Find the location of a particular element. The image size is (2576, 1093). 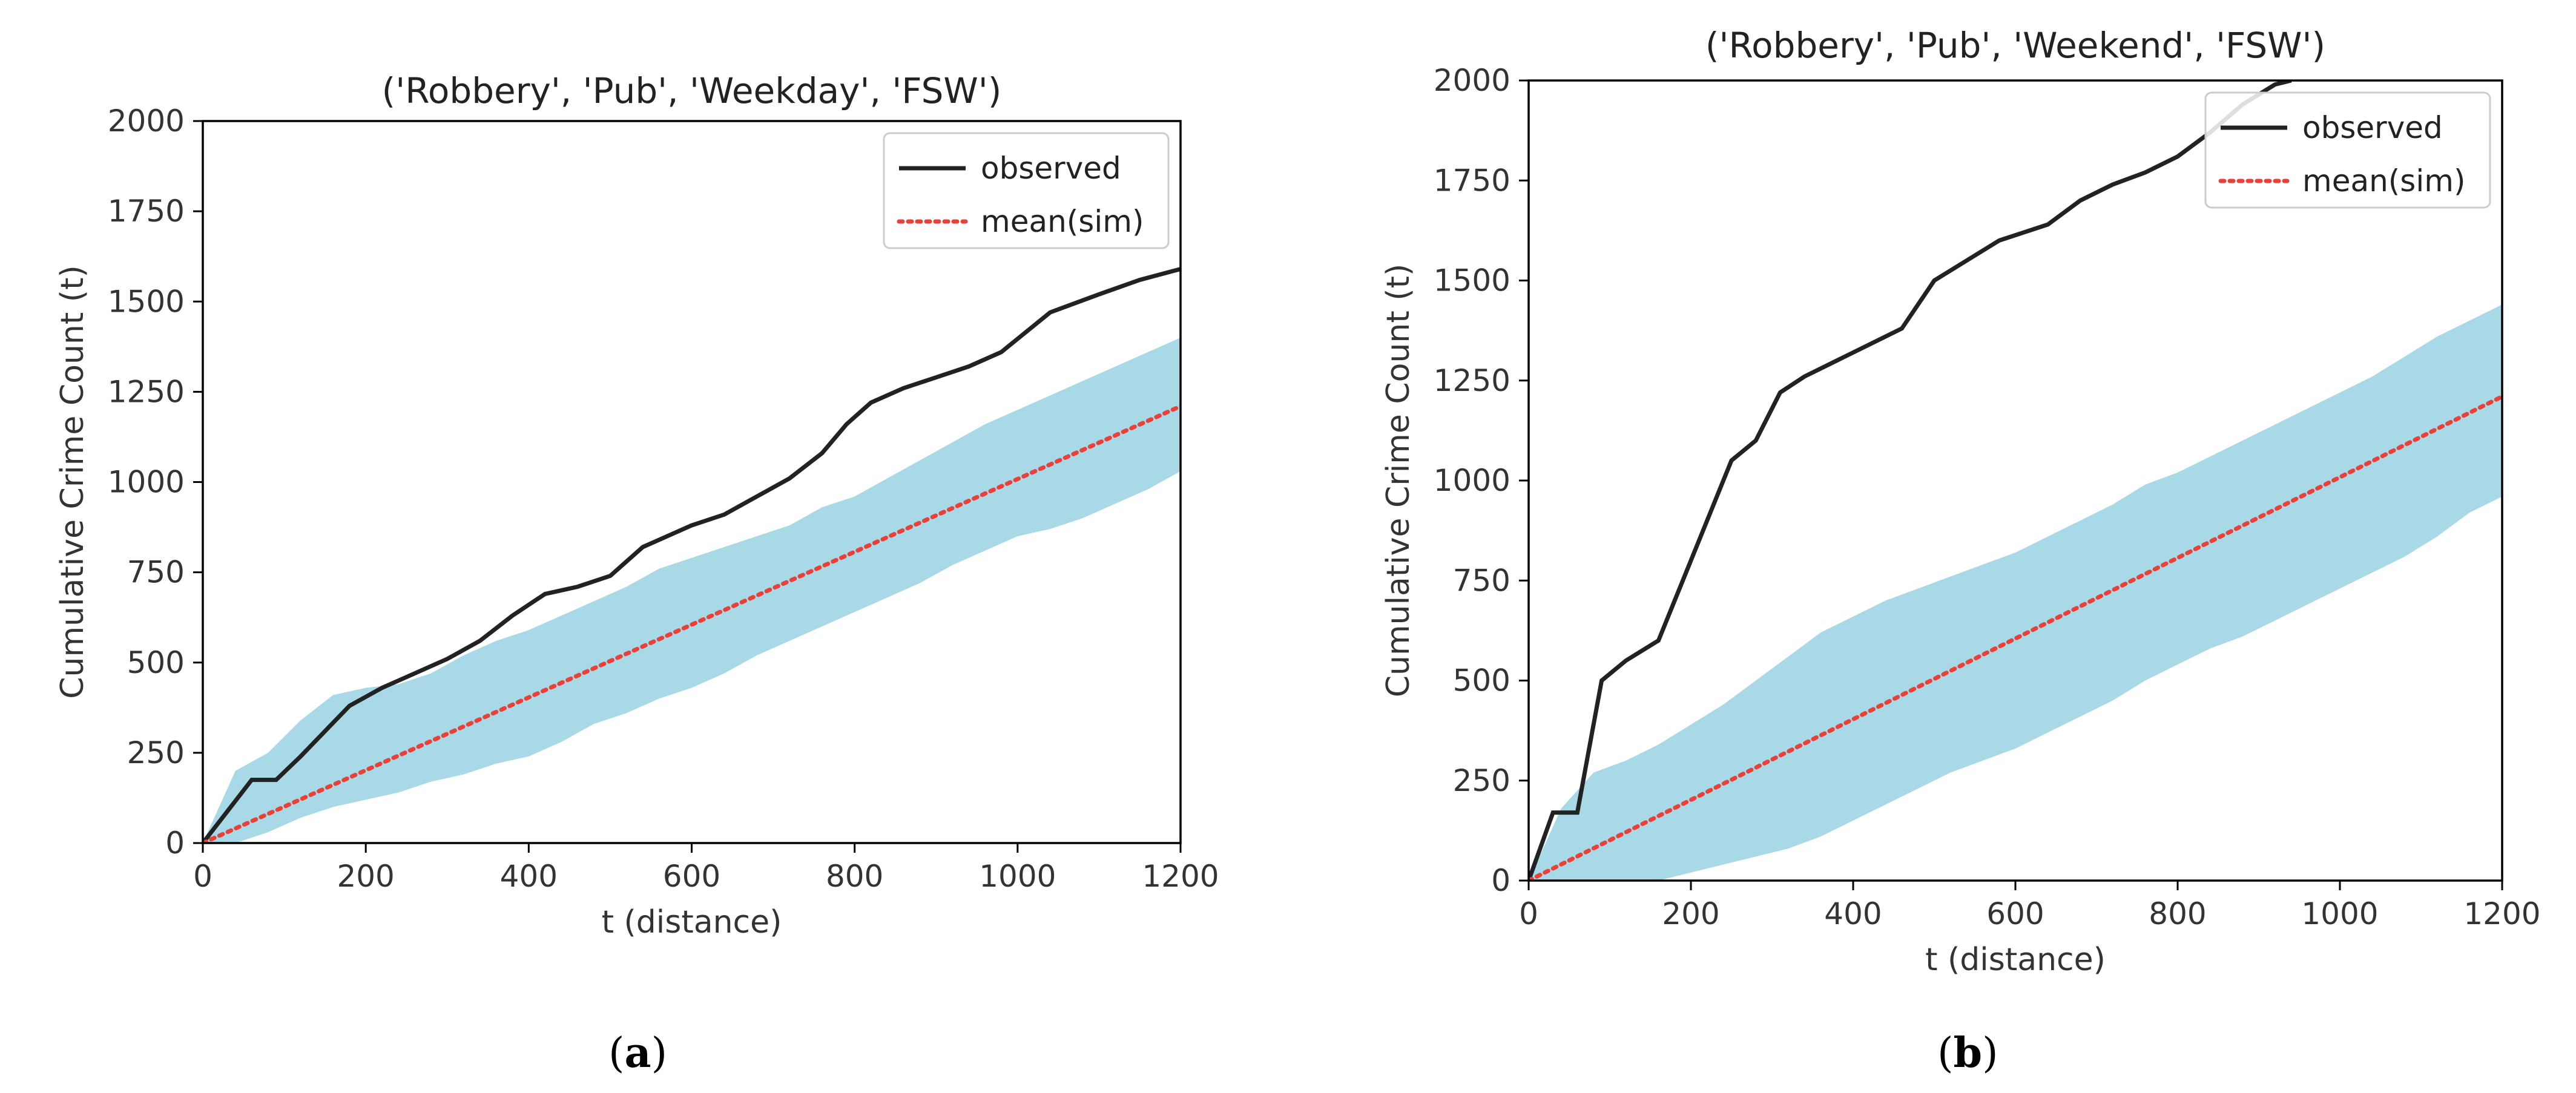

chart-title: ('Robbery', 'Pub', 'Weekday', 'FSW') is located at coordinates (692, 90).